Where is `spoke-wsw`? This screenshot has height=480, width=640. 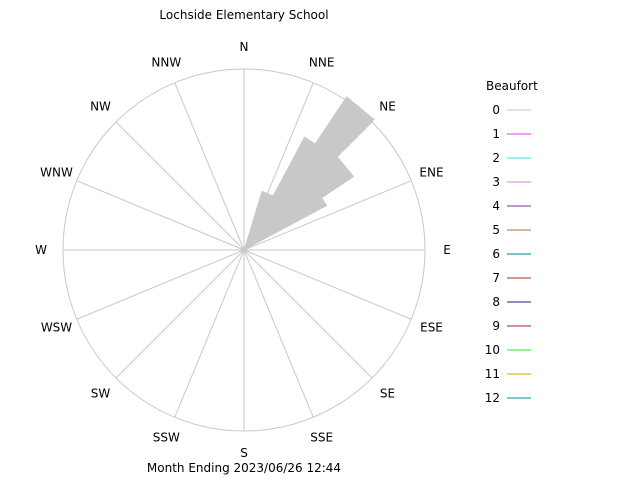 spoke-wsw is located at coordinates (160, 284).